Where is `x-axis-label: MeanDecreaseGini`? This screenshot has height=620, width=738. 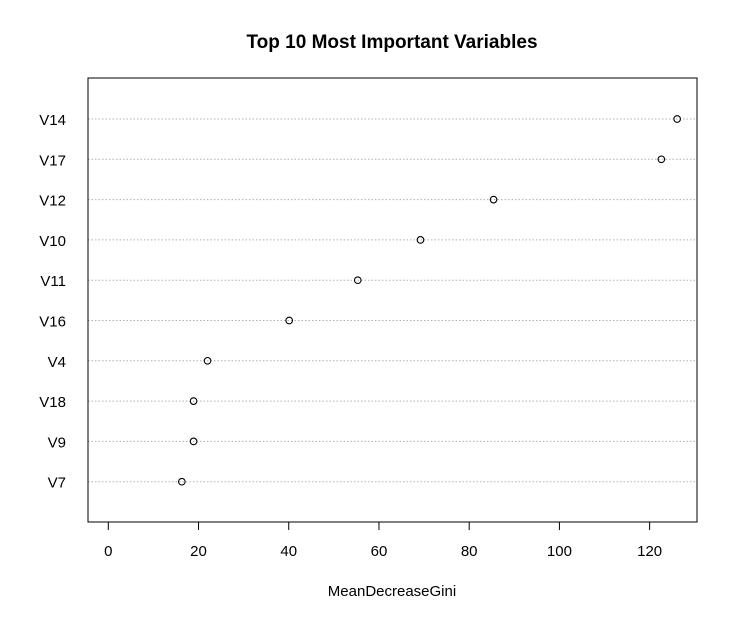
x-axis-label: MeanDecreaseGini is located at coordinates (392, 591).